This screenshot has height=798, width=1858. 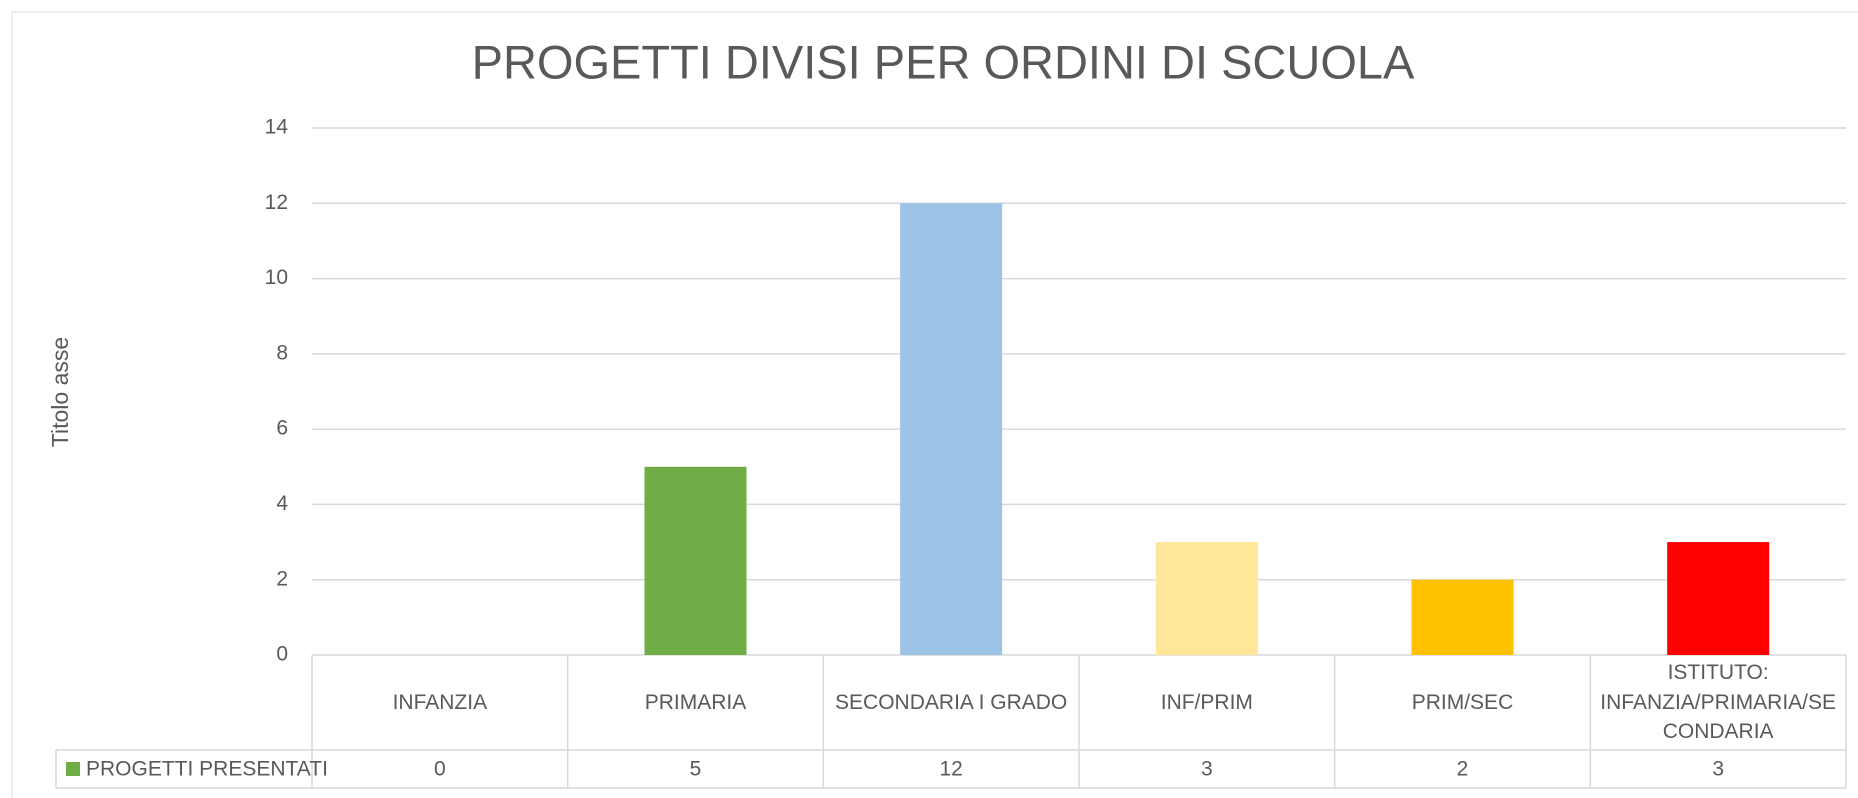 What do you see at coordinates (277, 127) in the screenshot?
I see `y-tick-label: 14` at bounding box center [277, 127].